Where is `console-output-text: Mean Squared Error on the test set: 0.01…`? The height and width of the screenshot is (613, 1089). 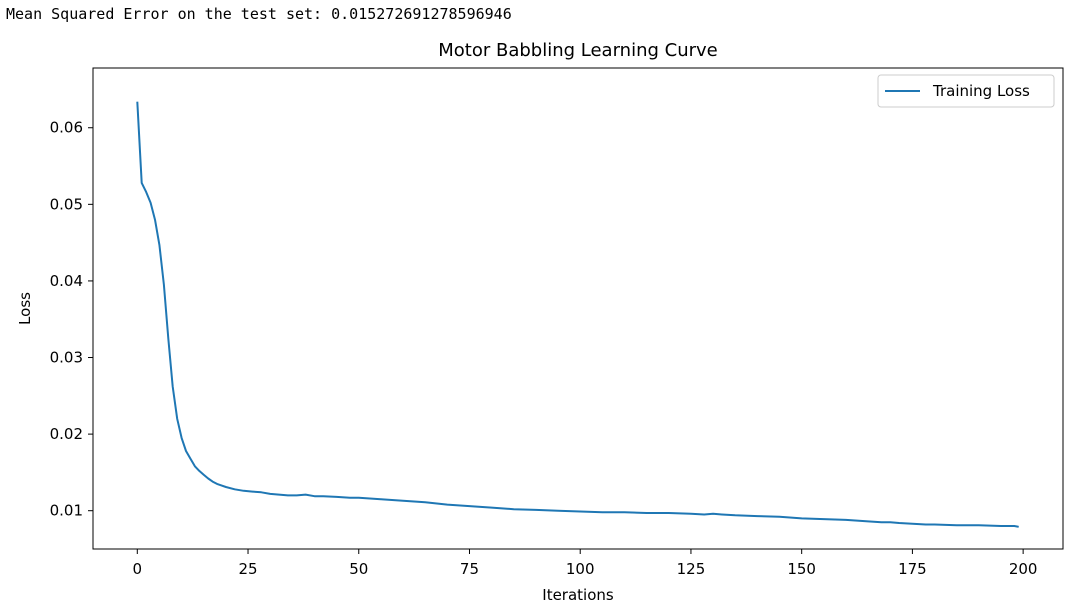
console-output-text: Mean Squared Error on the test set: 0.01… is located at coordinates (259, 14).